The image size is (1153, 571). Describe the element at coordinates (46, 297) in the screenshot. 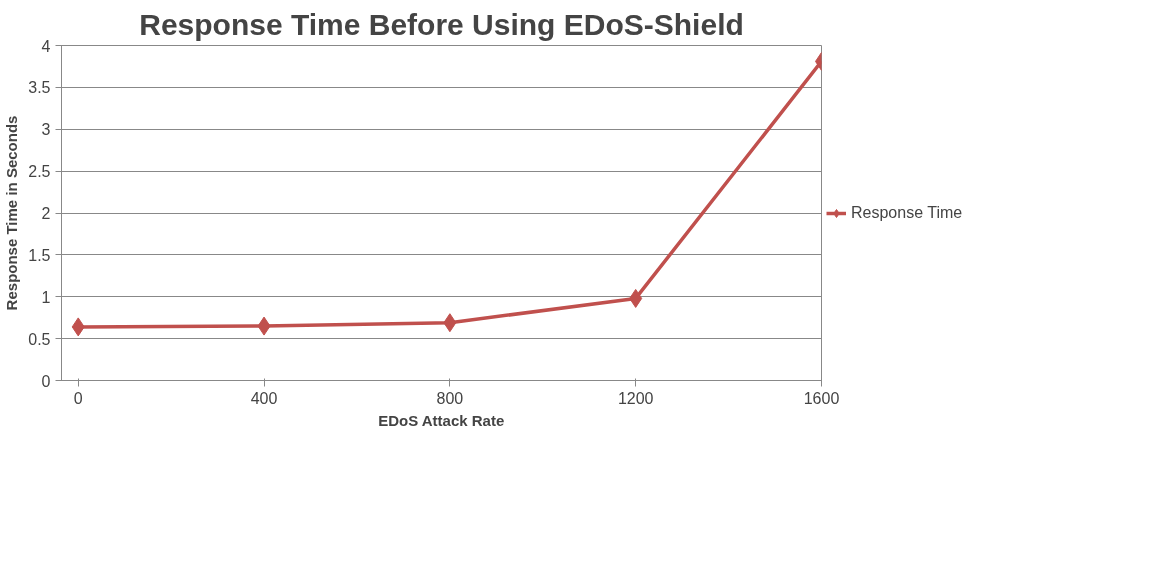

I see `y-tick-label: 1` at that location.